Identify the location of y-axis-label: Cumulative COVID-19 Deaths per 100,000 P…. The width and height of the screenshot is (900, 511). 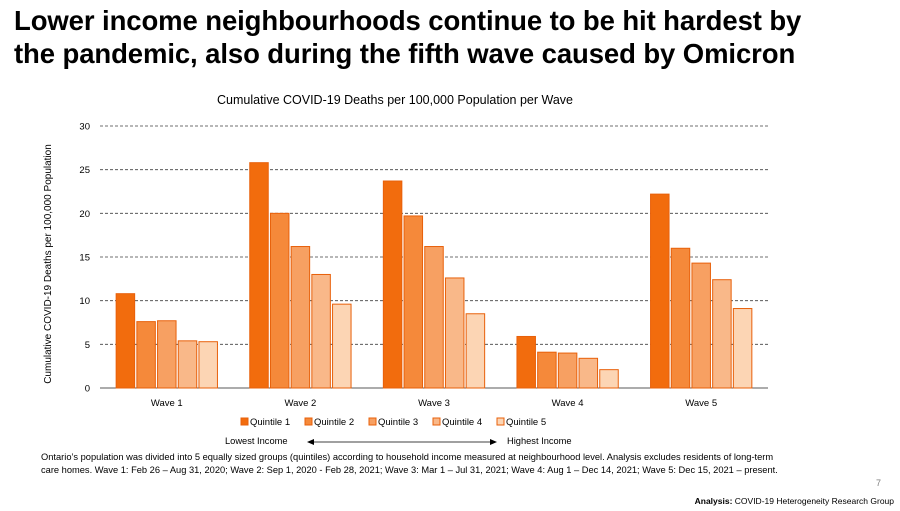
(48, 264).